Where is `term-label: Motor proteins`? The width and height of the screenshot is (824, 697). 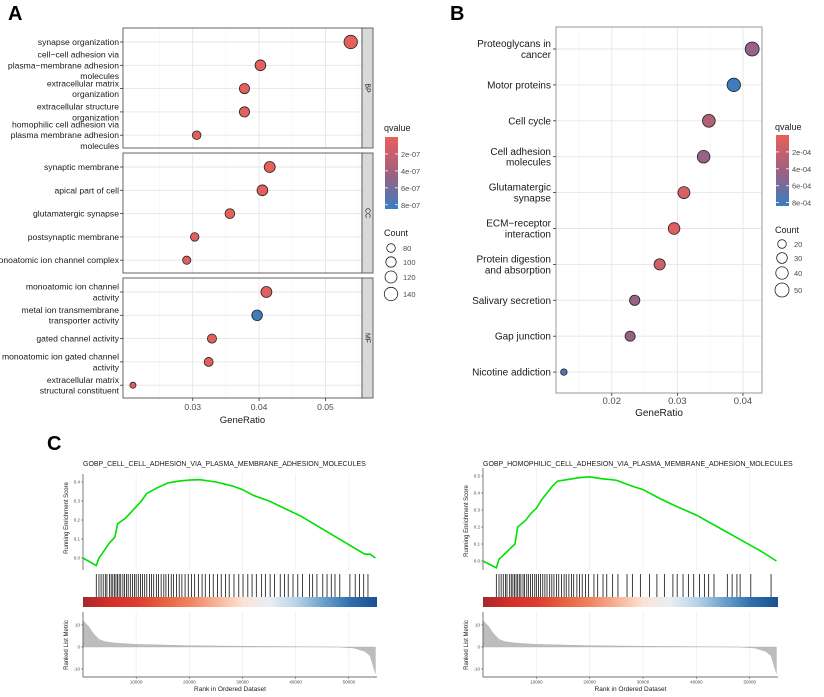
term-label: Motor proteins is located at coordinates (519, 85).